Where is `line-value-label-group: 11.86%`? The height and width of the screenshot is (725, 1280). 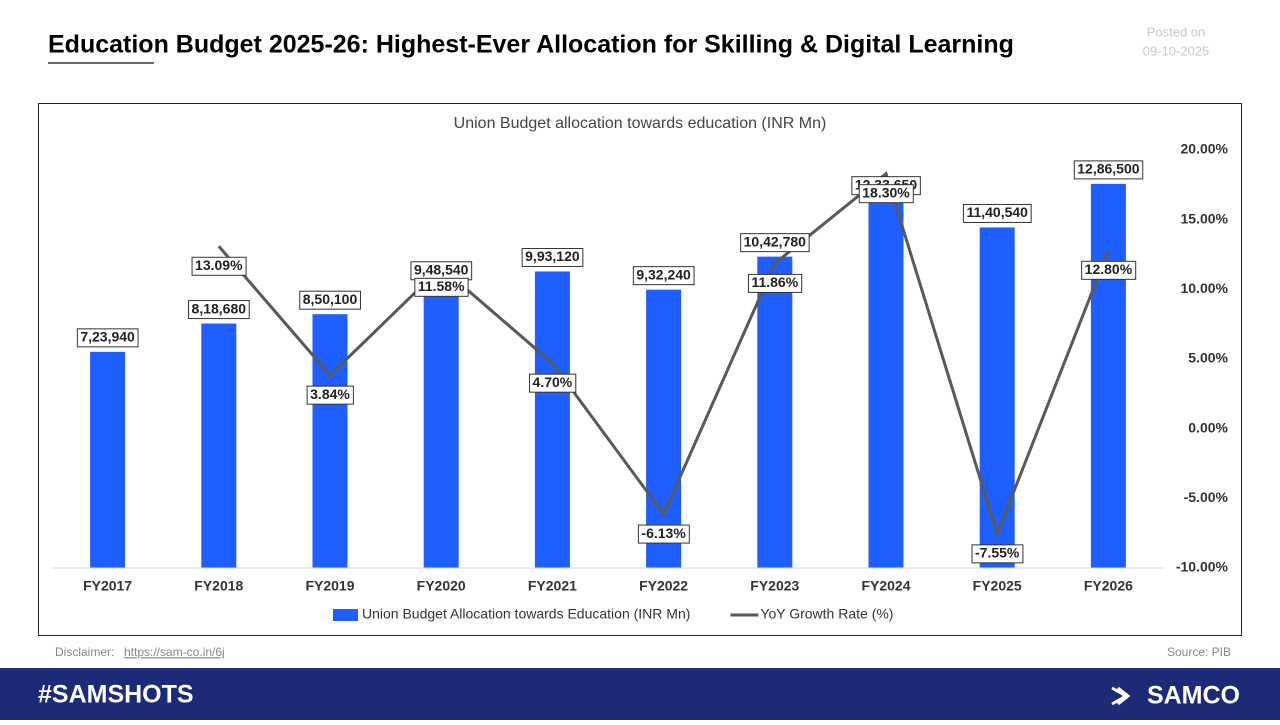 line-value-label-group: 11.86% is located at coordinates (775, 283).